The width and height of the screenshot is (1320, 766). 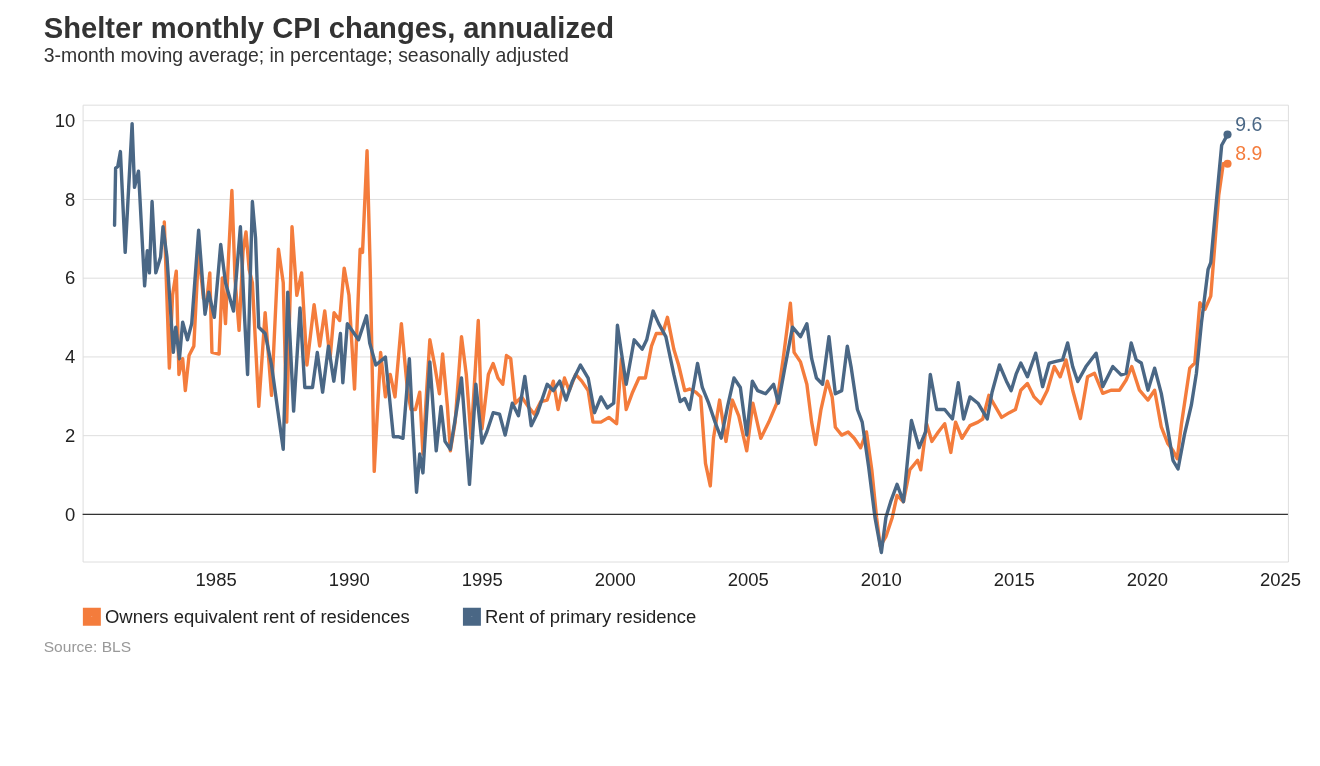 I want to click on x-tick-label: 2020, so click(x=1147, y=580).